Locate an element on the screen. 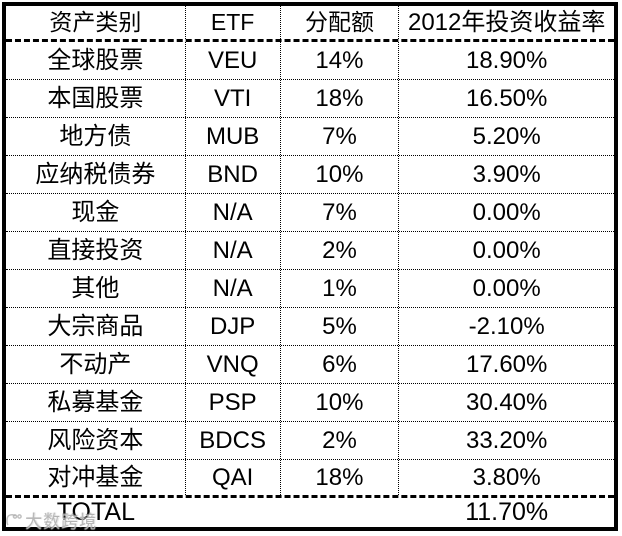  table-row-taxable-bonds: 应纳税债券 BND 10% 3.90% is located at coordinates (310, 175).